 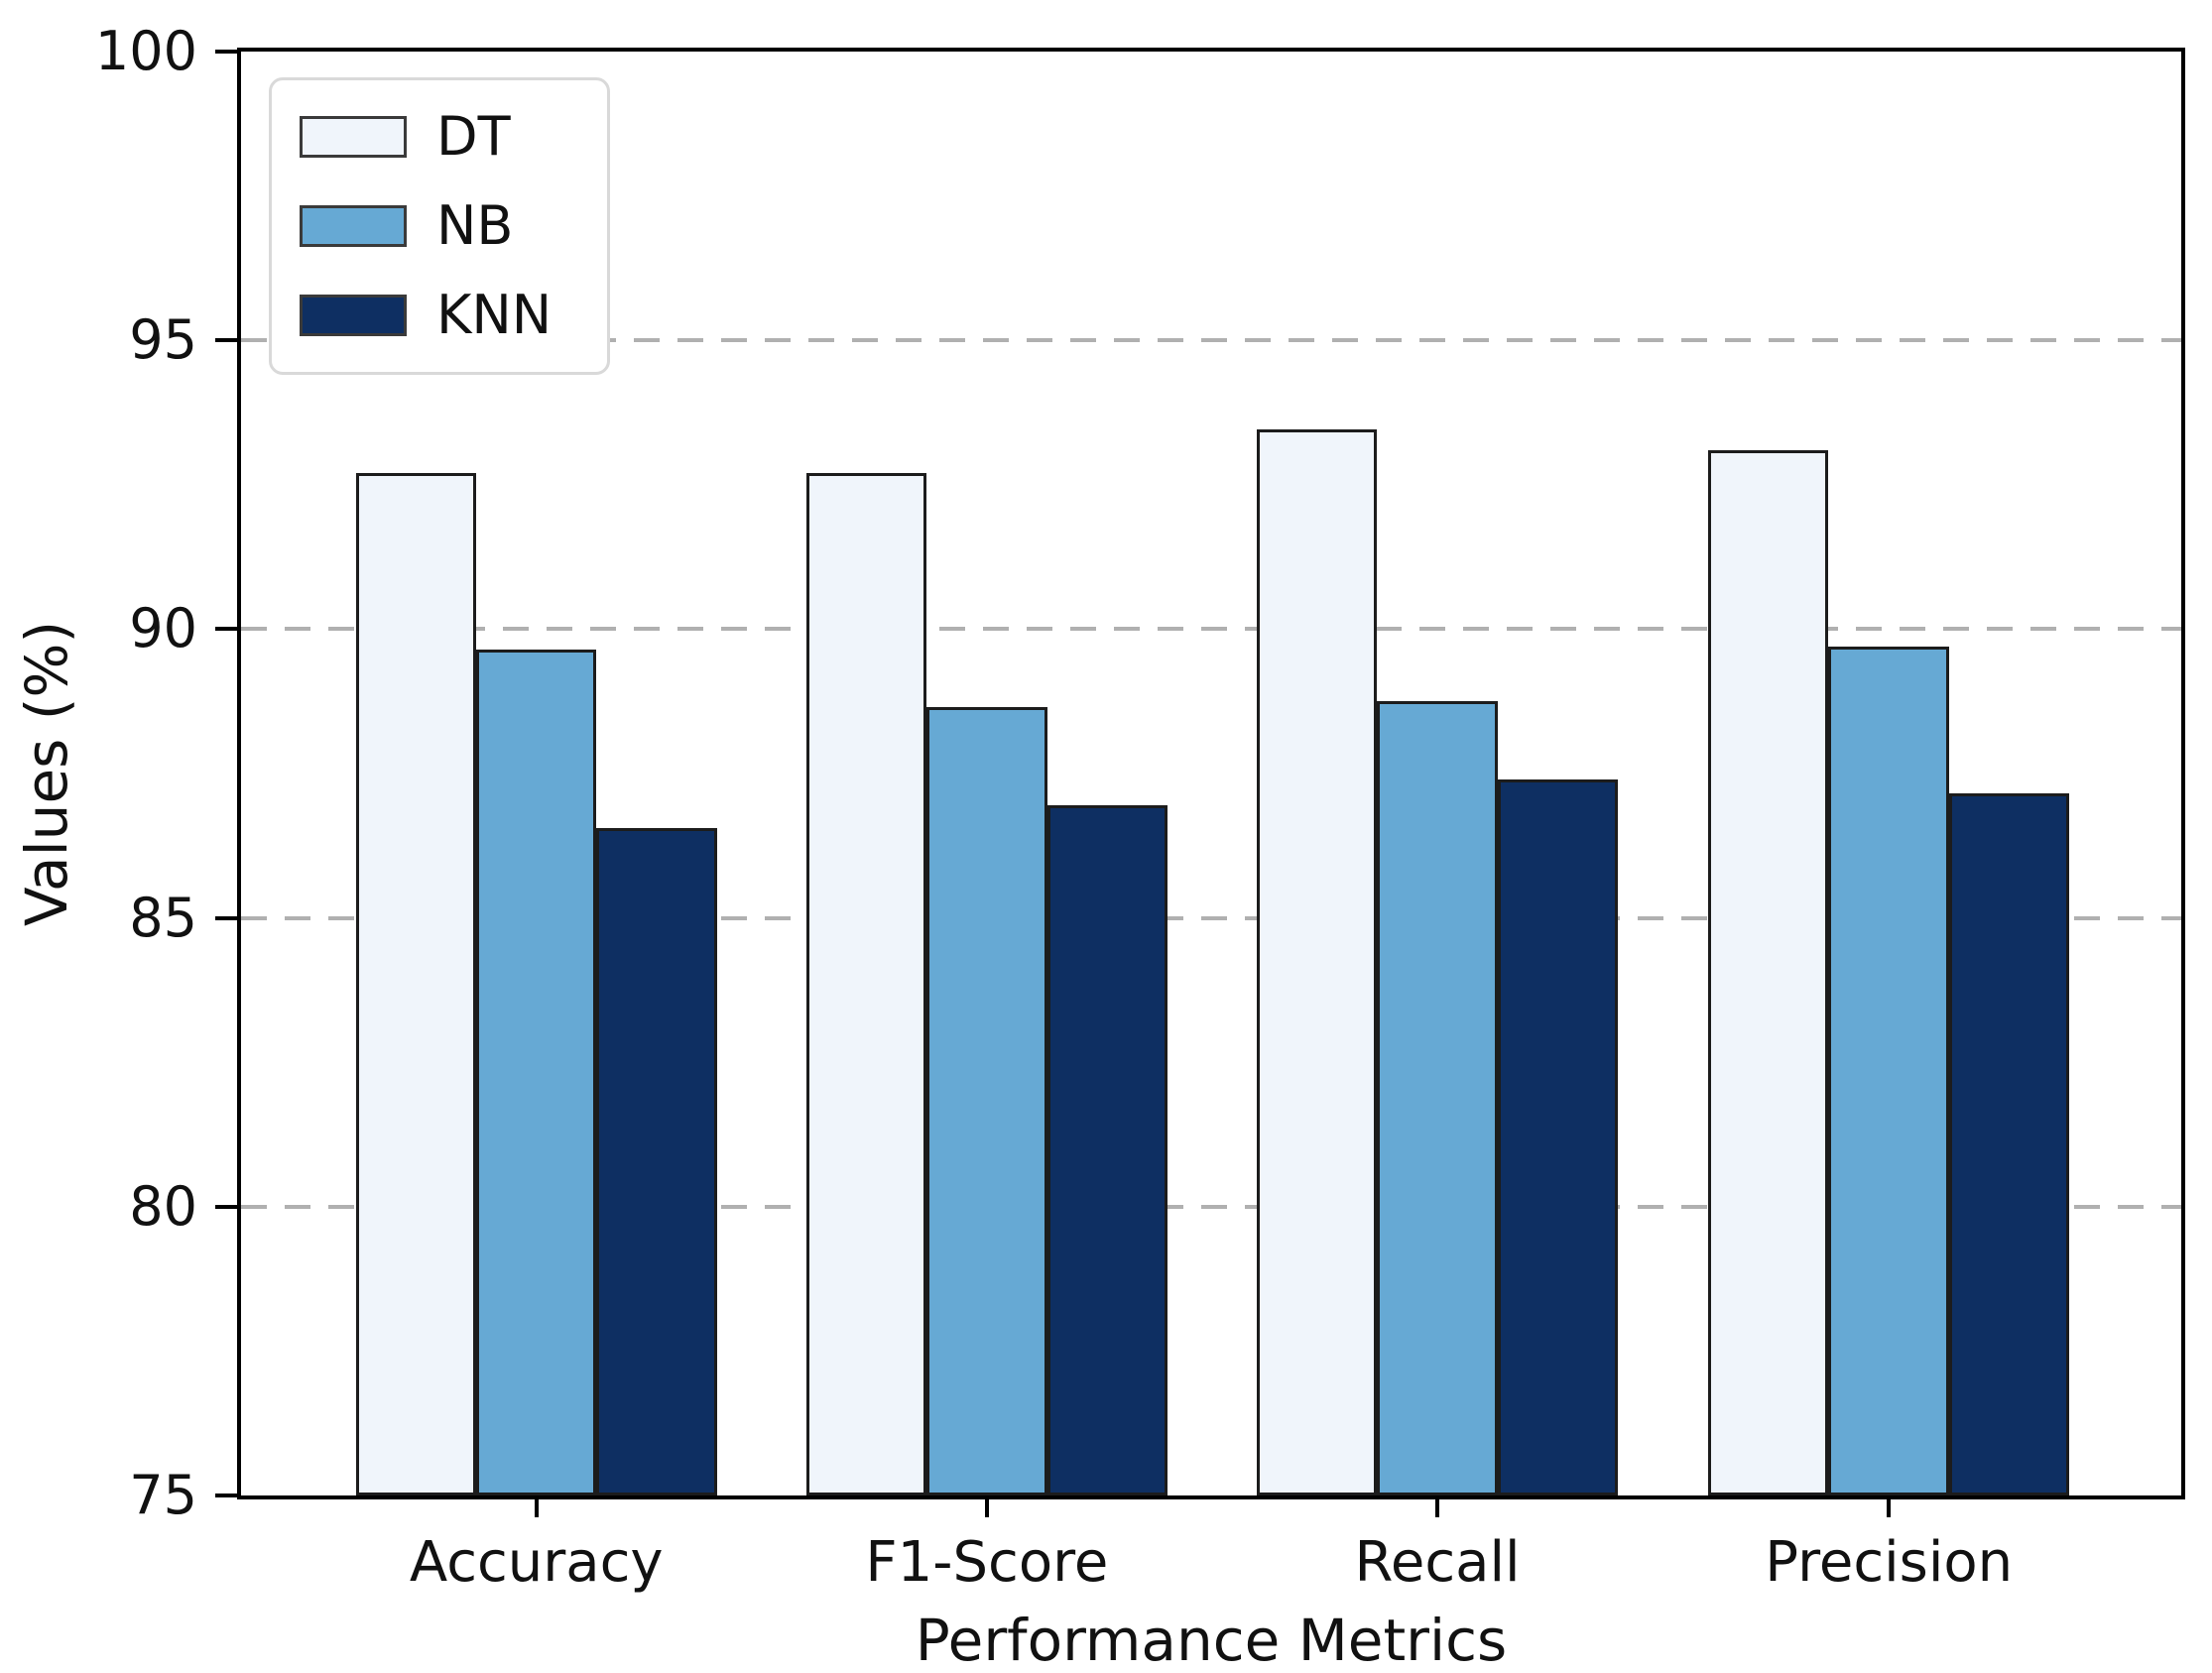 I want to click on legend-item-nb: NB, so click(x=426, y=226).